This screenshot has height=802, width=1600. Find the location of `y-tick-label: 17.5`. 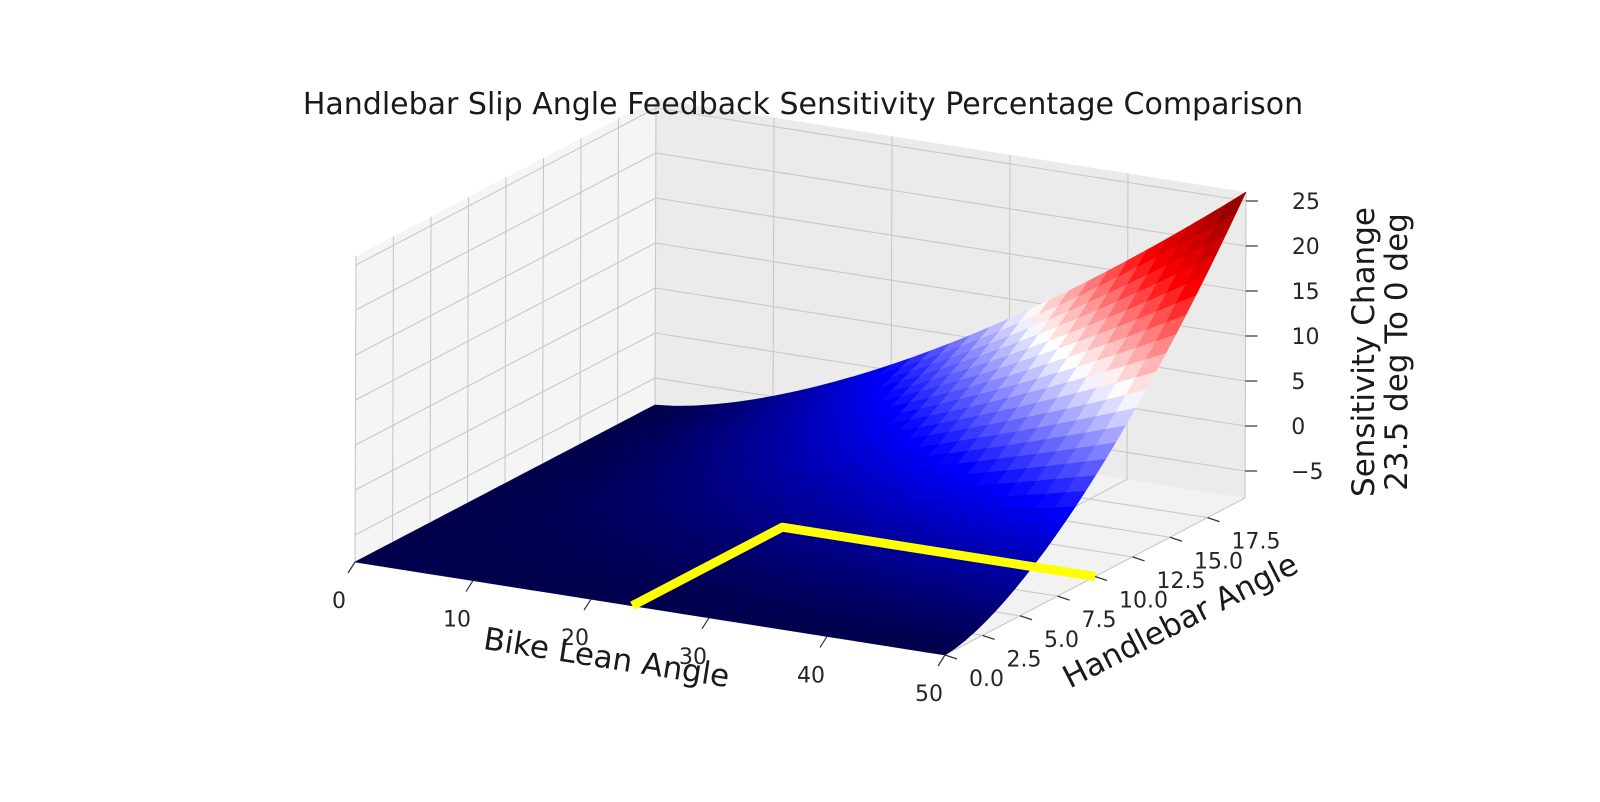

y-tick-label: 17.5 is located at coordinates (1256, 542).